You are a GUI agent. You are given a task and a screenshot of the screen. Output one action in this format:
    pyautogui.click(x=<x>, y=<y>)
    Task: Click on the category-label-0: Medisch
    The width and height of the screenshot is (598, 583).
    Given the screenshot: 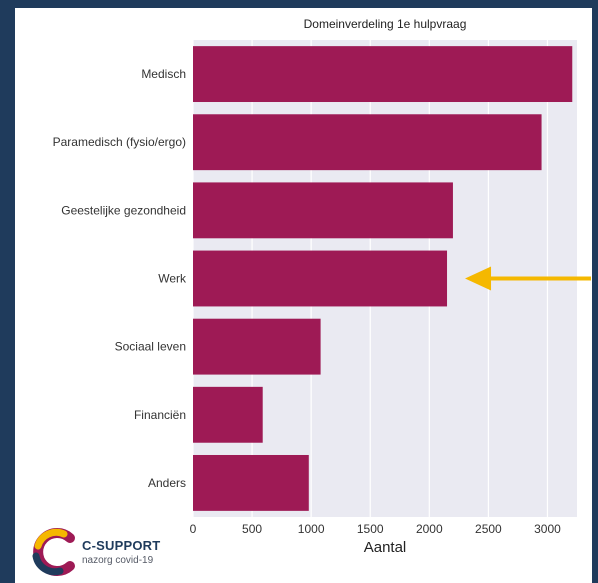 What is the action you would take?
    pyautogui.click(x=163, y=74)
    